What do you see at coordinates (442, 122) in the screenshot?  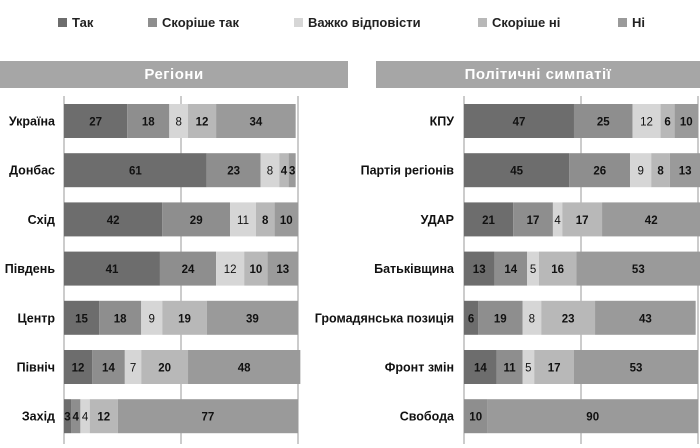 I see `category-label: КПУ` at bounding box center [442, 122].